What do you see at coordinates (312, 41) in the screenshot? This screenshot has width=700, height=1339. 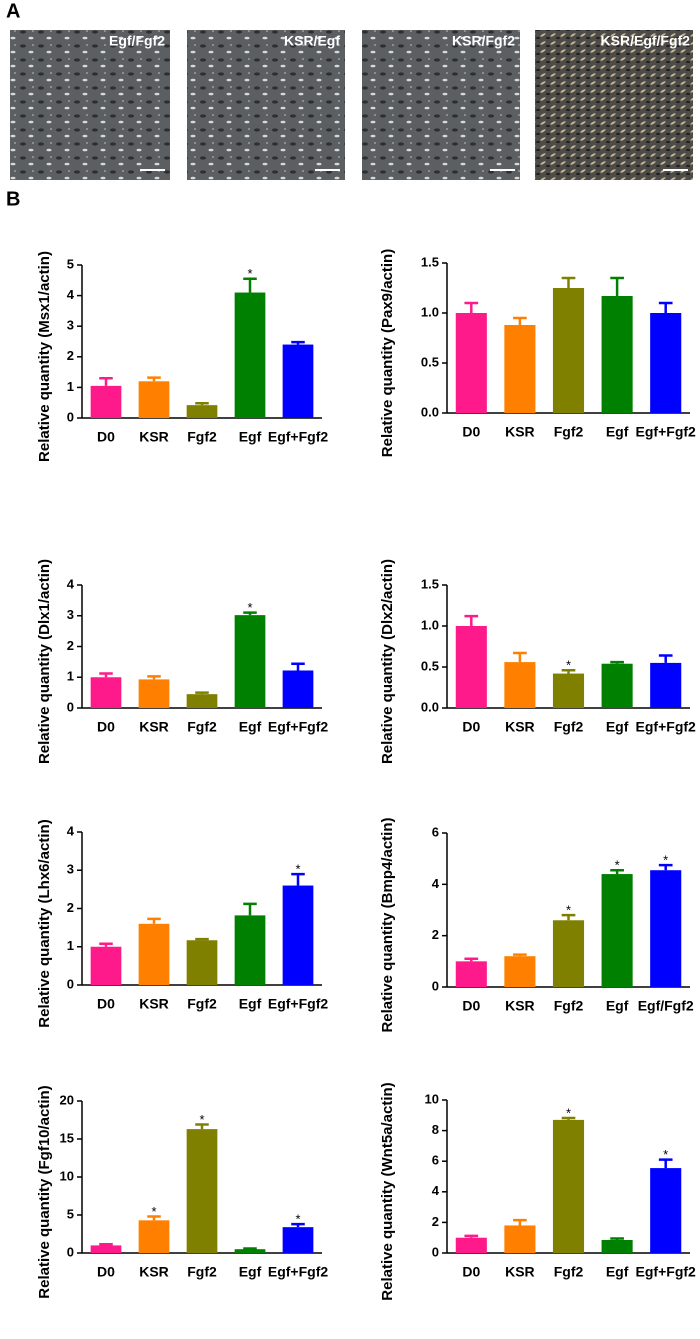 I see `image-label: KSR/Egf` at bounding box center [312, 41].